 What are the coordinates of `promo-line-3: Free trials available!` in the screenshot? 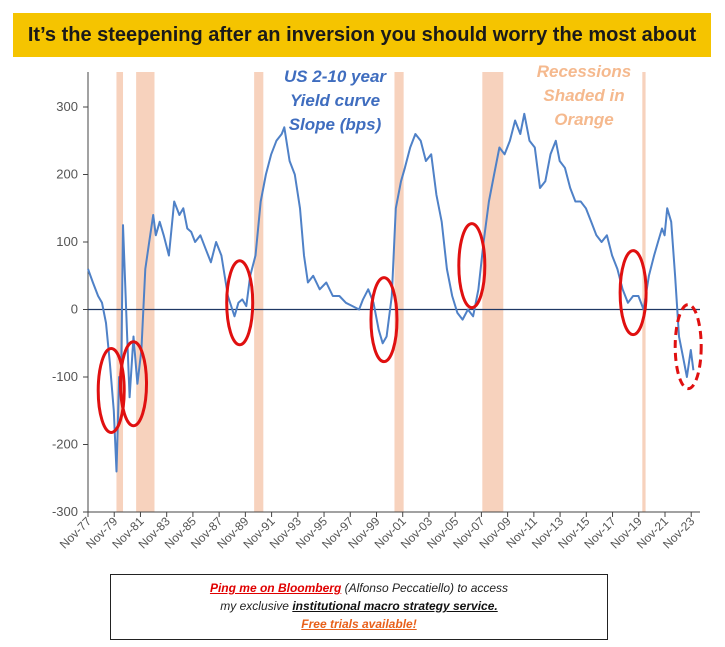 It's located at (359, 624).